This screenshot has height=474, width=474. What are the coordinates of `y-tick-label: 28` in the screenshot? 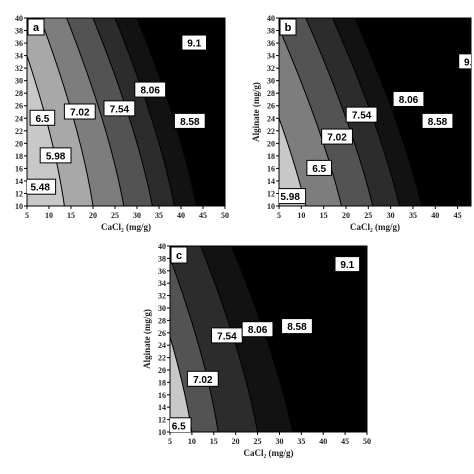 It's located at (271, 93).